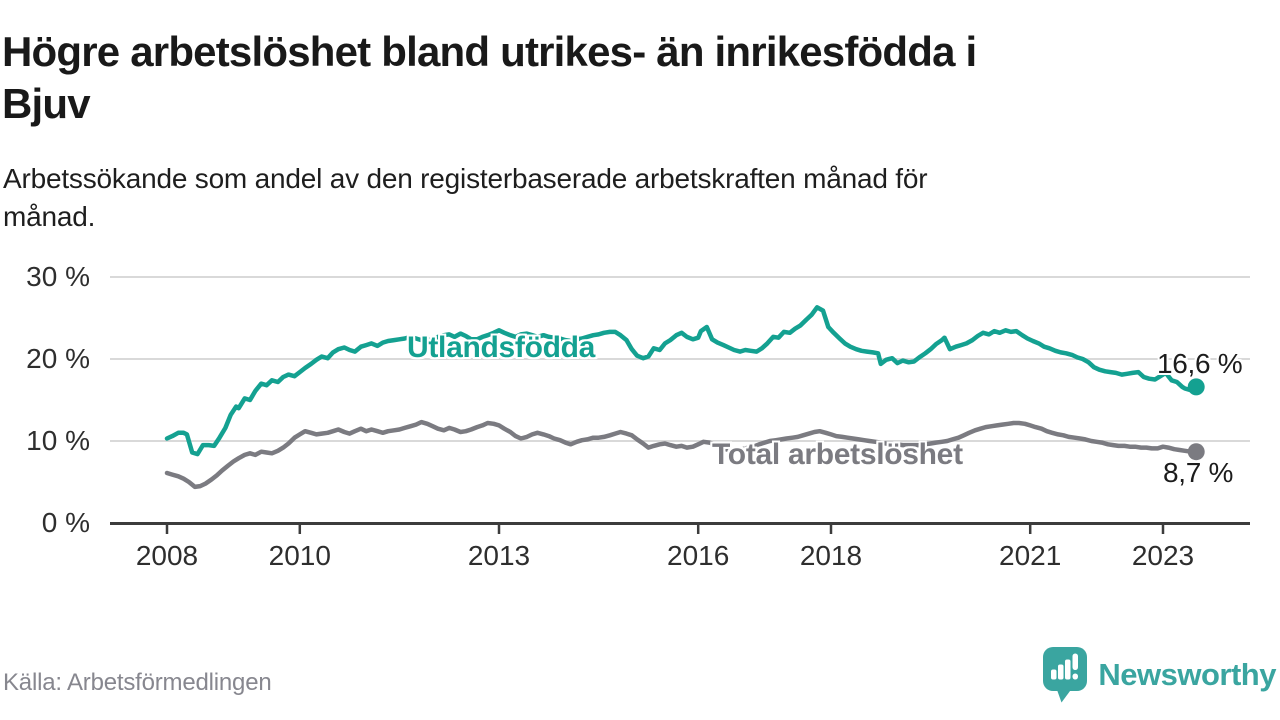 The width and height of the screenshot is (1280, 720). Describe the element at coordinates (65, 522) in the screenshot. I see `y-tick-label: 0 %` at that location.